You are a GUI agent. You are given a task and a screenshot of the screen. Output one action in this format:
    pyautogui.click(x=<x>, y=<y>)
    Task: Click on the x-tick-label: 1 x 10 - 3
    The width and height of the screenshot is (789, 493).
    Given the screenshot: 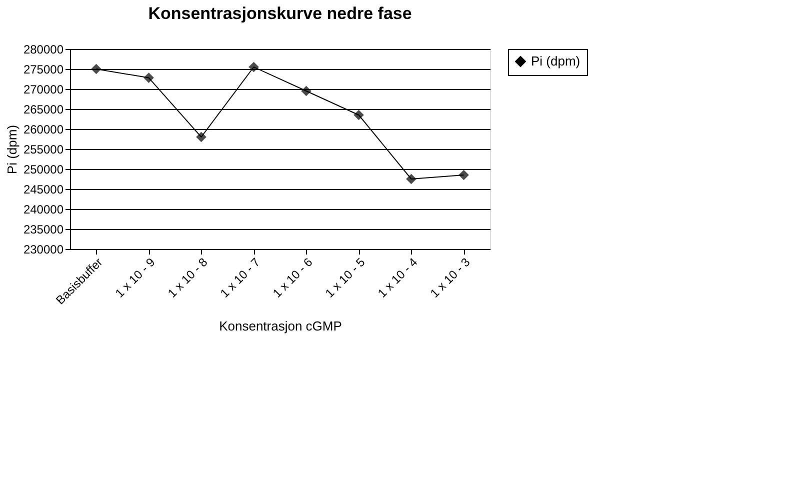 What is the action you would take?
    pyautogui.click(x=450, y=277)
    